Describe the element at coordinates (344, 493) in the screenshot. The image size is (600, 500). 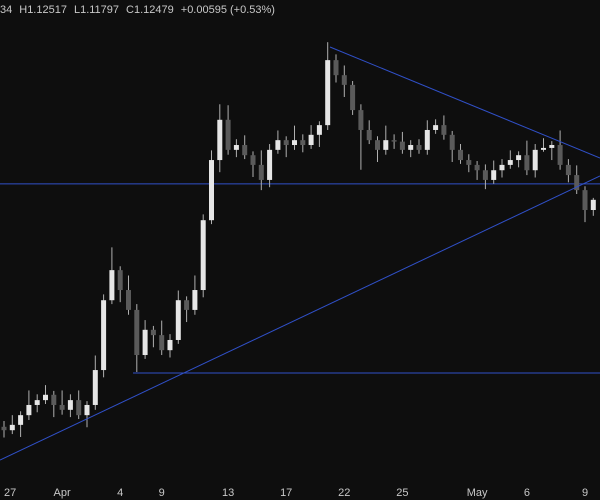
I see `x-tick-label: 22` at that location.